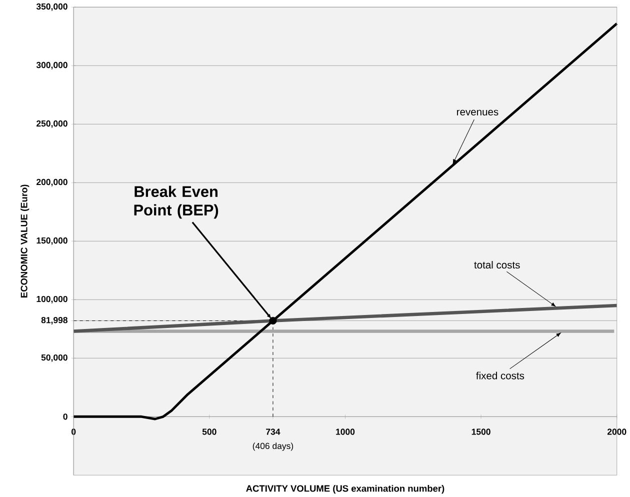 Image resolution: width=630 pixels, height=497 pixels. Describe the element at coordinates (176, 202) in the screenshot. I see `annotation: Break Even Point (BEP)` at that location.